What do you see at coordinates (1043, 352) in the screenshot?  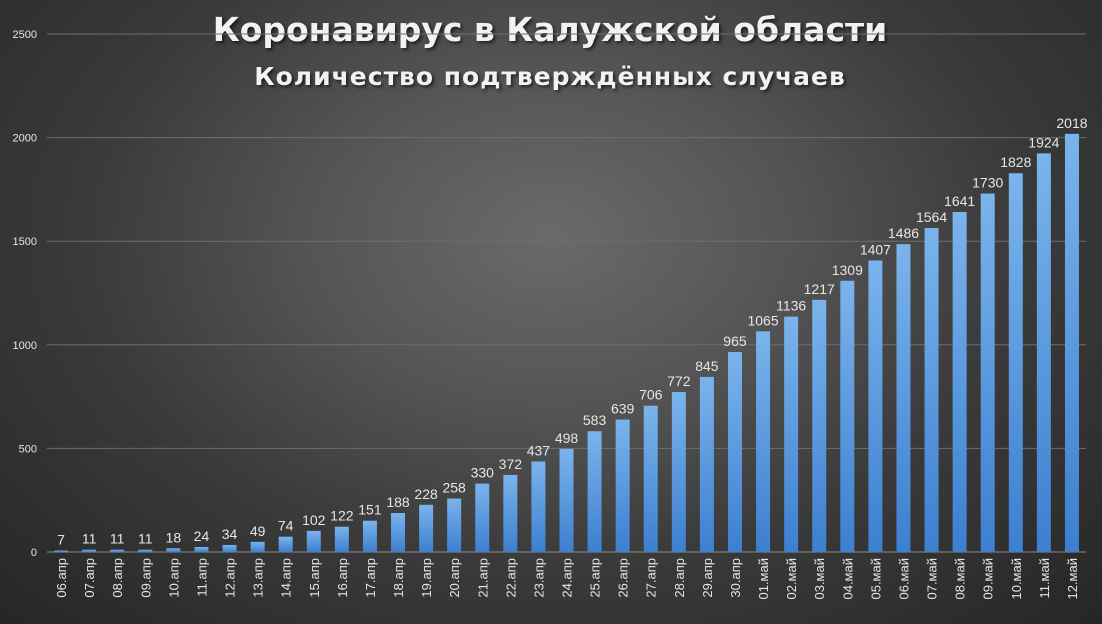 I see `bar-11.май` at bounding box center [1043, 352].